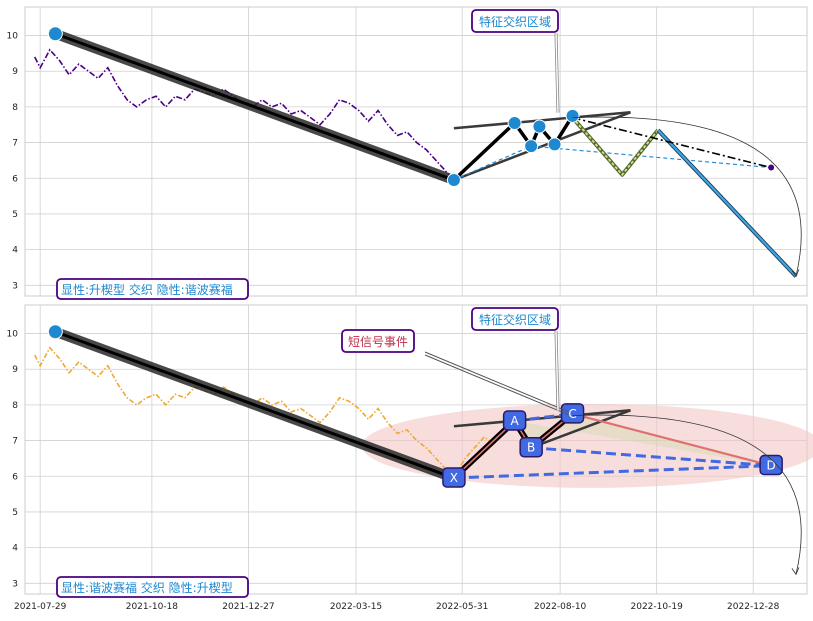 This screenshot has width=813, height=621. I want to click on point-label-text: X, so click(454, 478).